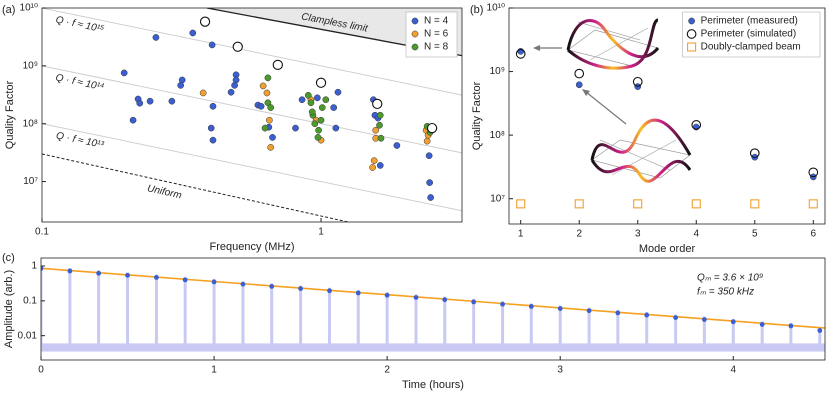  What do you see at coordinates (80, 25) in the screenshot?
I see `qf-label: Q · f ≈ 10¹⁵` at bounding box center [80, 25].